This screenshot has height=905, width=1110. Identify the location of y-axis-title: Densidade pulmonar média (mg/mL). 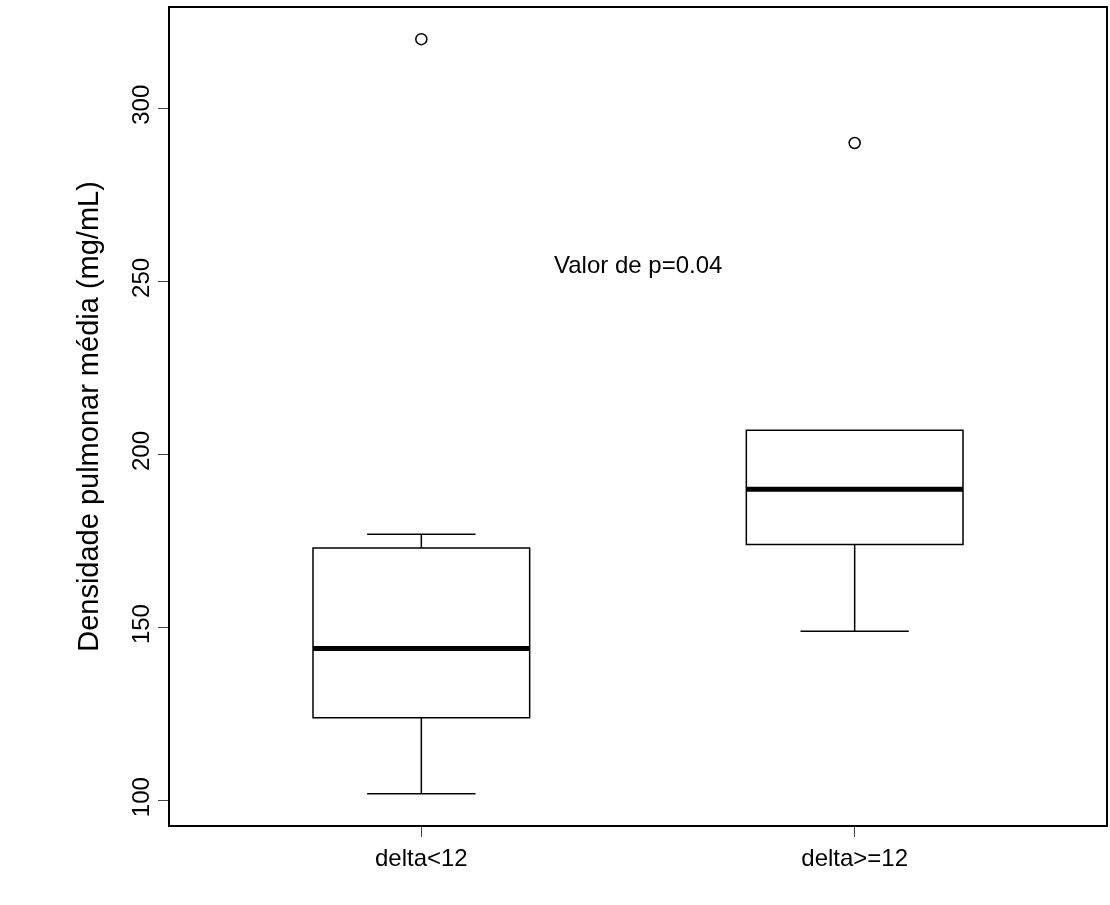
(87, 416).